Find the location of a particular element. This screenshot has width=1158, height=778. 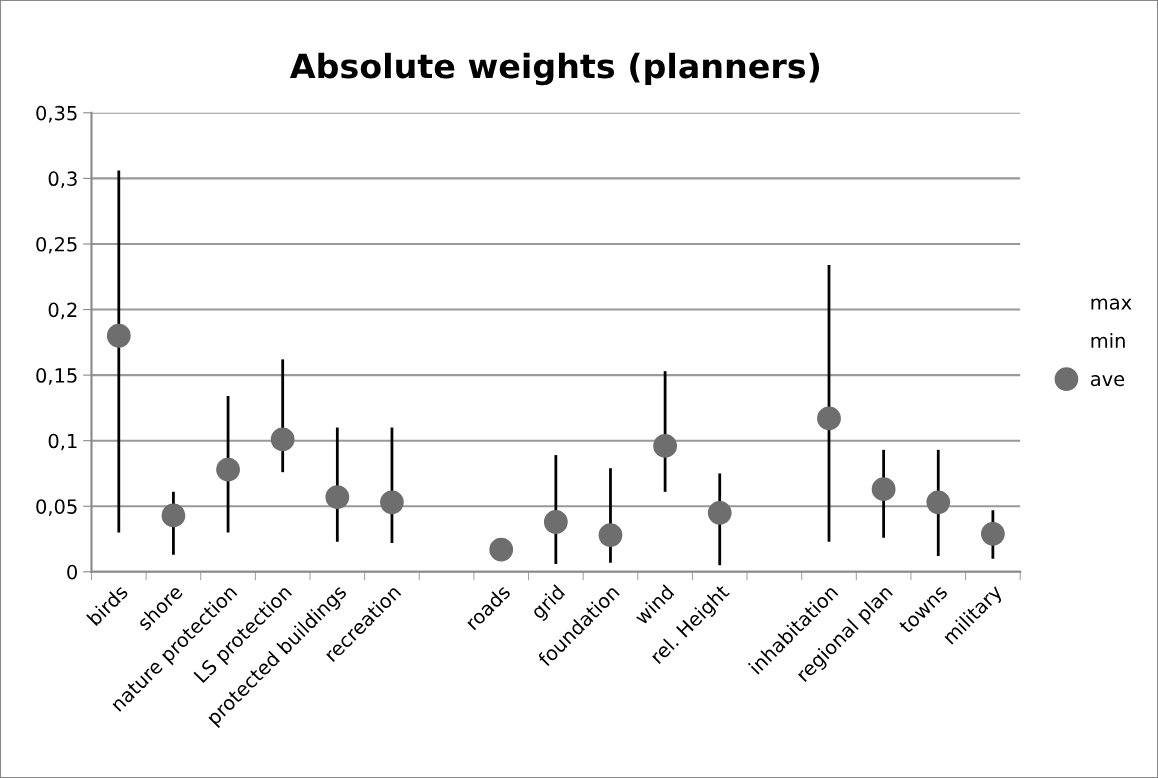

y-tick-label: 0,3 is located at coordinates (62, 180).